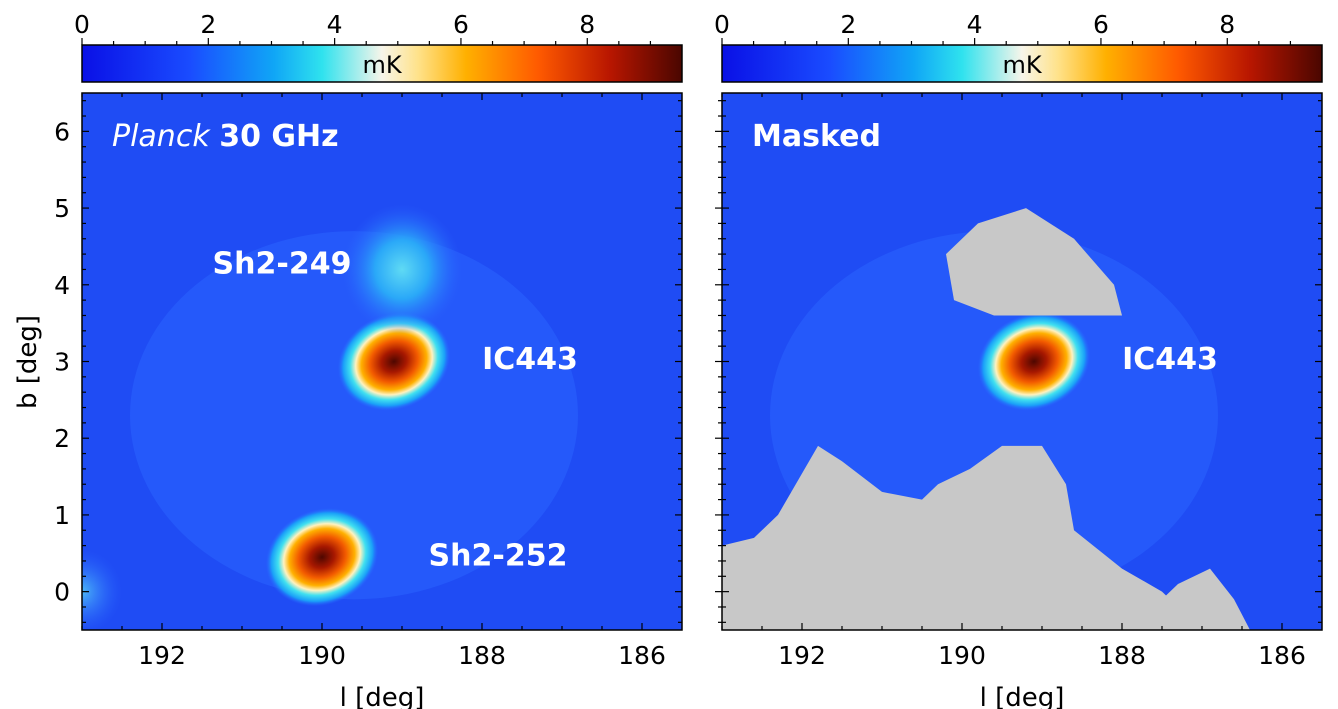  Describe the element at coordinates (102, 589) in the screenshot. I see `source-edge-emission` at that location.